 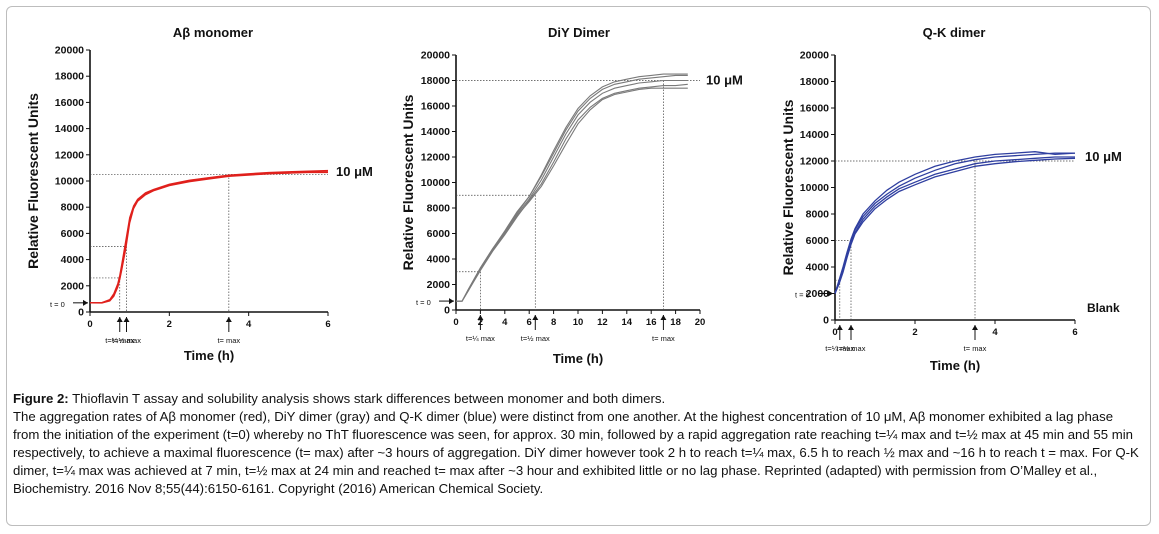 What do you see at coordinates (651, 322) in the screenshot?
I see `x-tick-label: 16` at bounding box center [651, 322].